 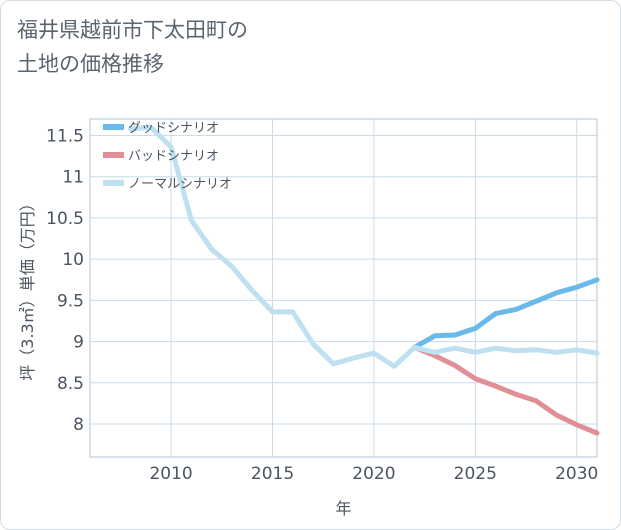 What do you see at coordinates (78, 343) in the screenshot?
I see `y-tick-label: 9` at bounding box center [78, 343].